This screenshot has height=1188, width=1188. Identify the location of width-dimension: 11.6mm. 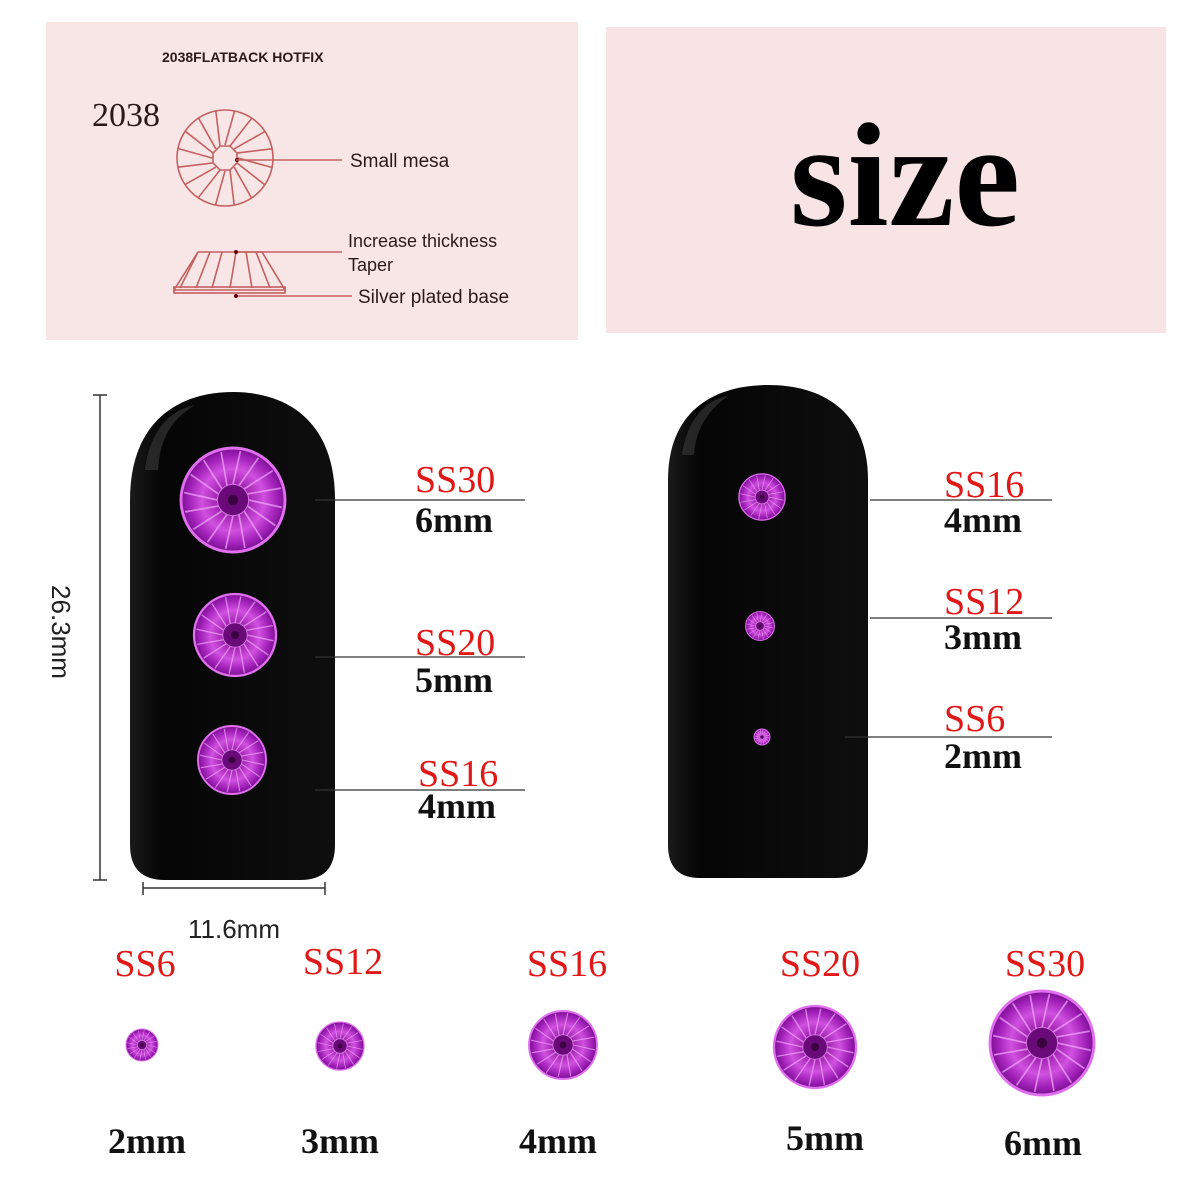
(234, 913).